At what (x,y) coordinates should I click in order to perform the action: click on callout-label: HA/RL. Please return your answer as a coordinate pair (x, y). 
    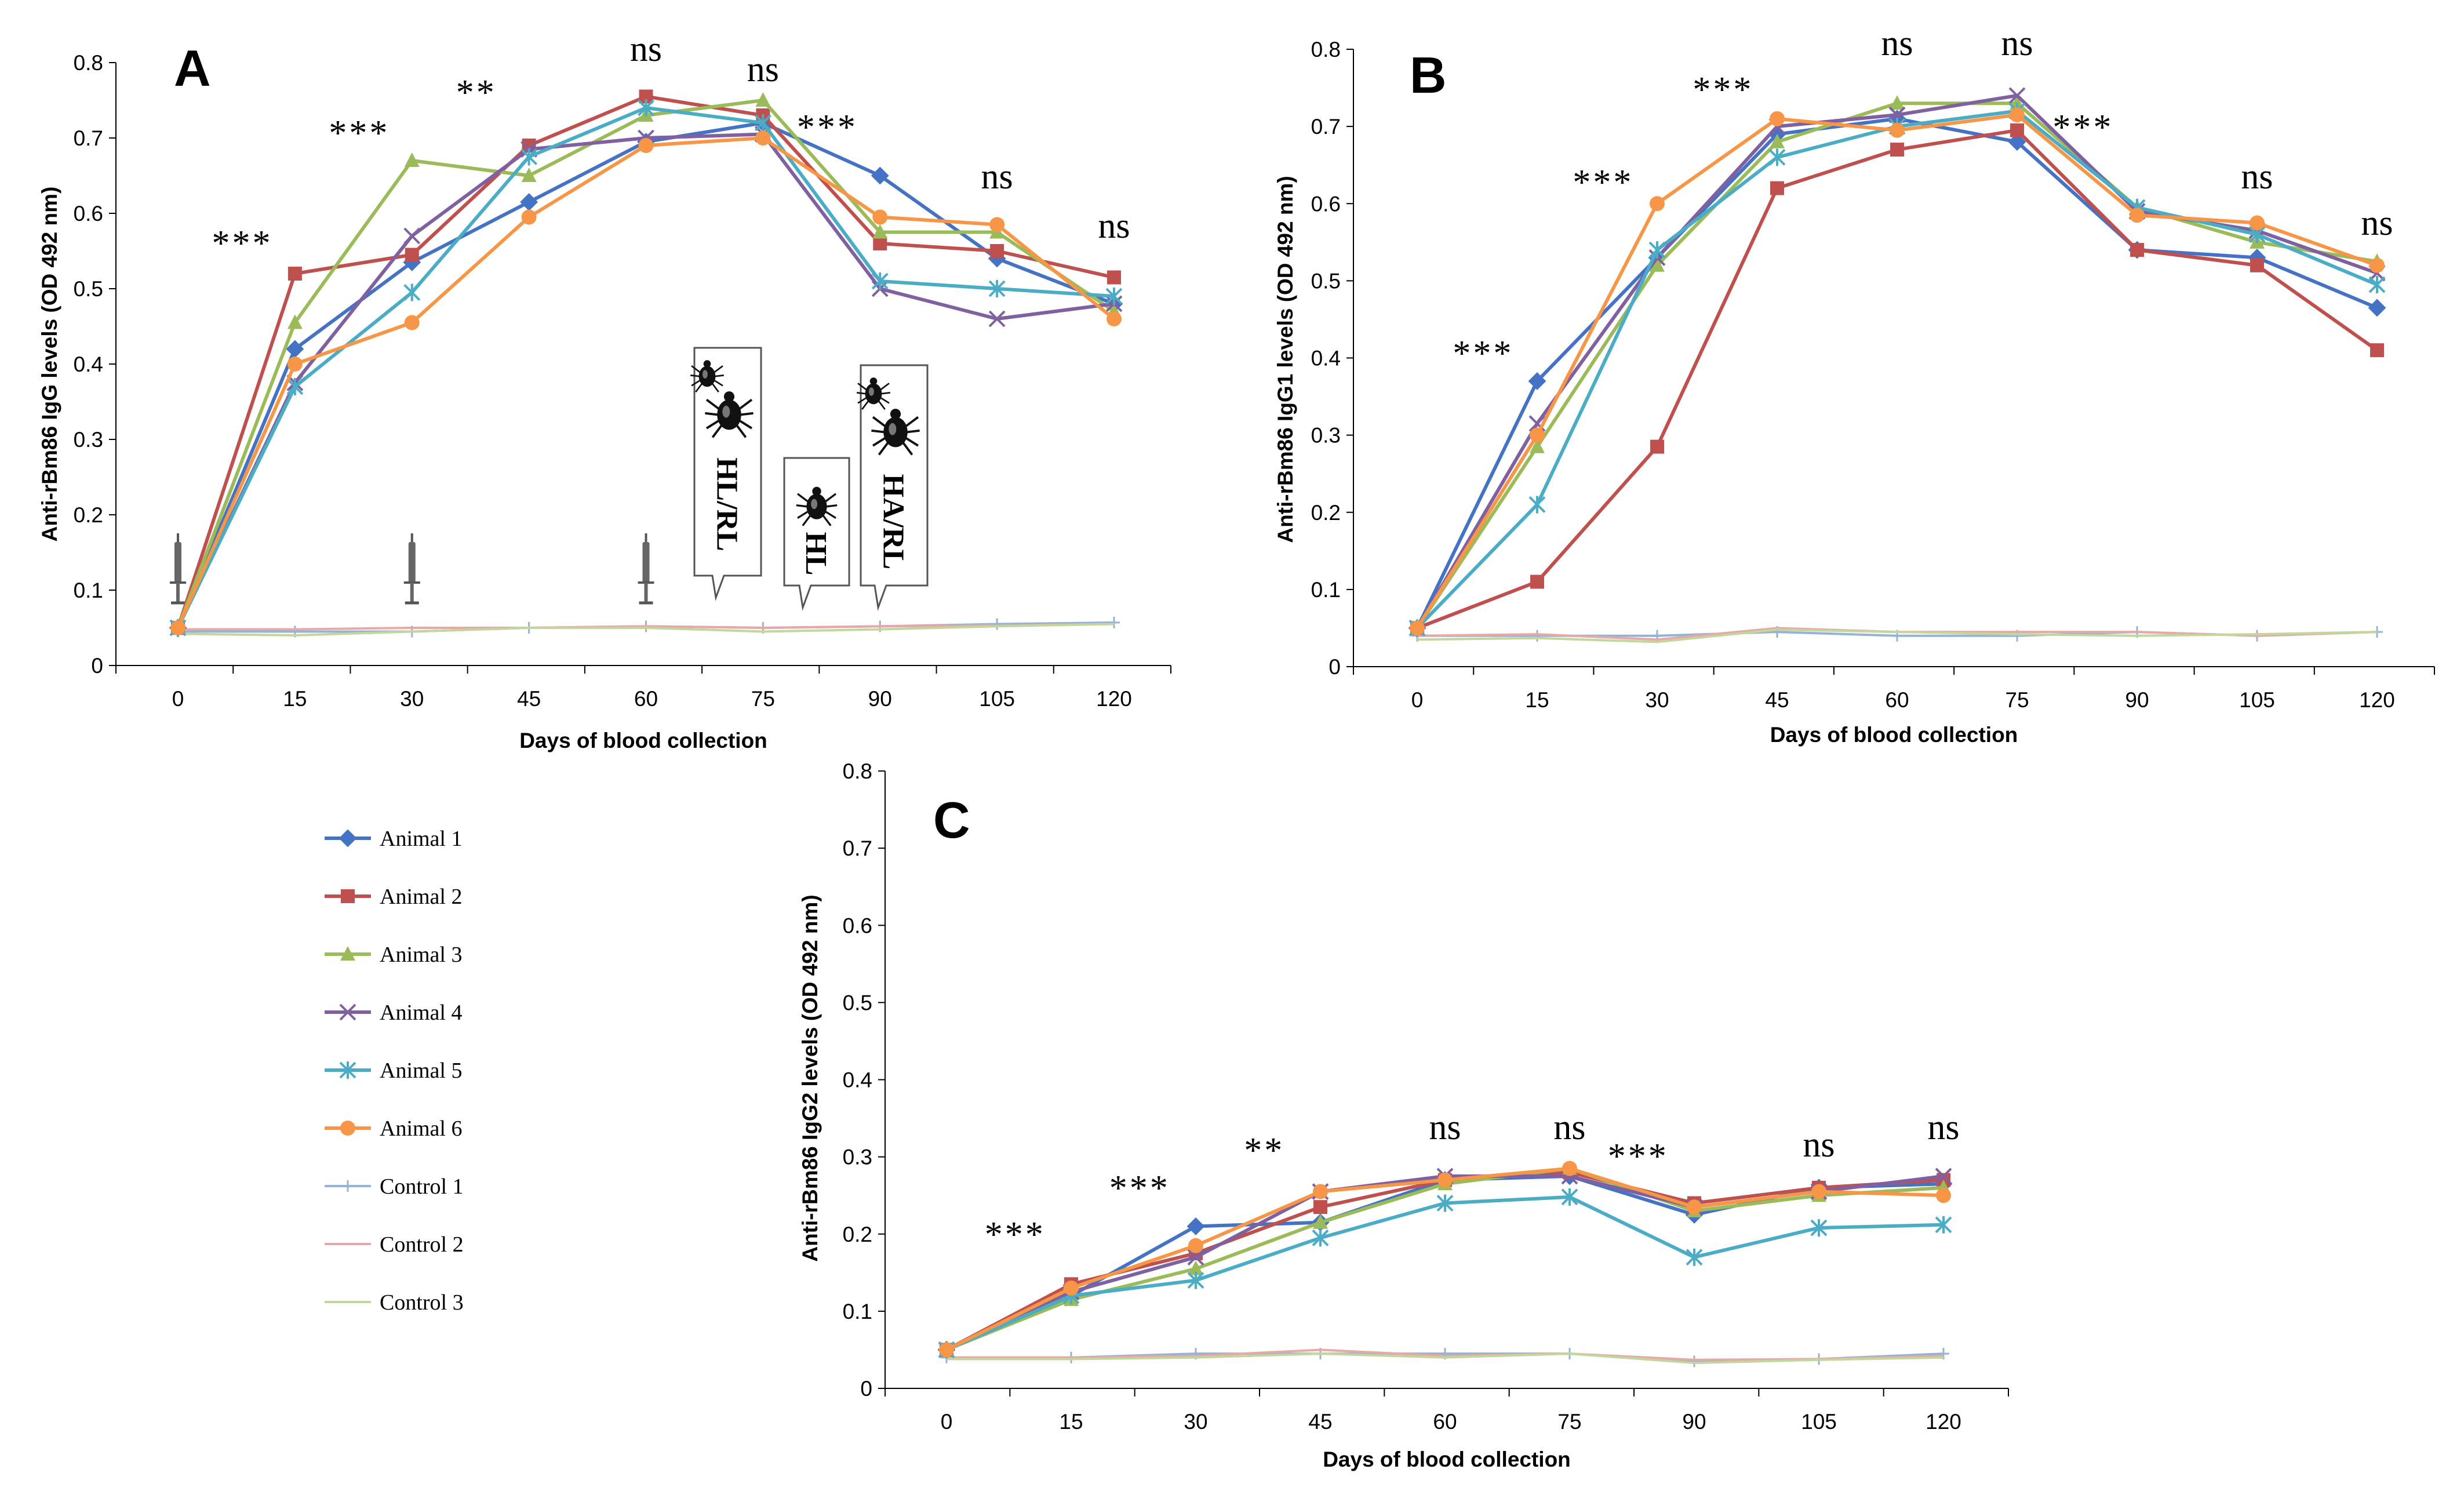
    Looking at the image, I should click on (893, 522).